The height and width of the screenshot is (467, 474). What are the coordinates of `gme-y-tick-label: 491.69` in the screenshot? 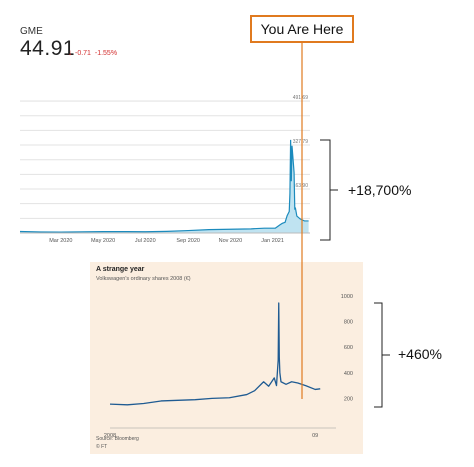 It's located at (301, 98).